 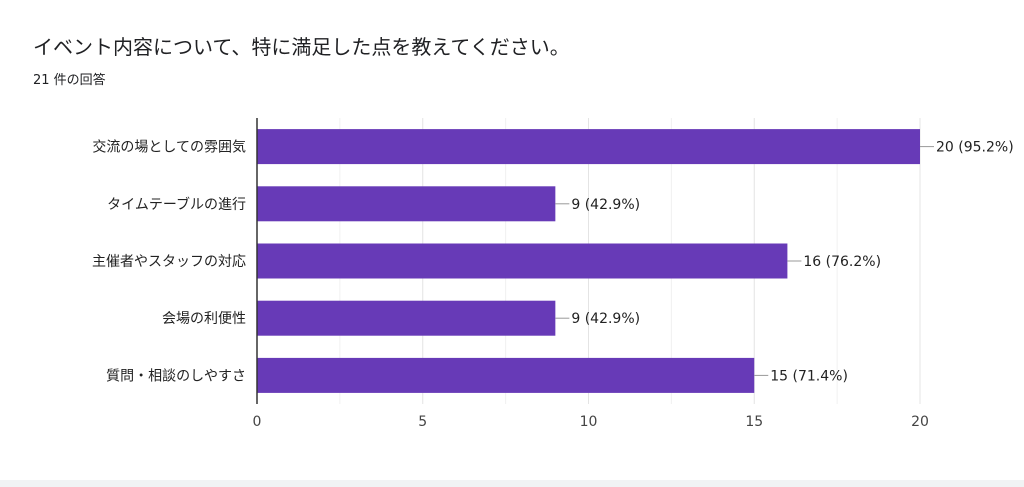 I want to click on response-count: 21 件の回答, so click(x=69, y=80).